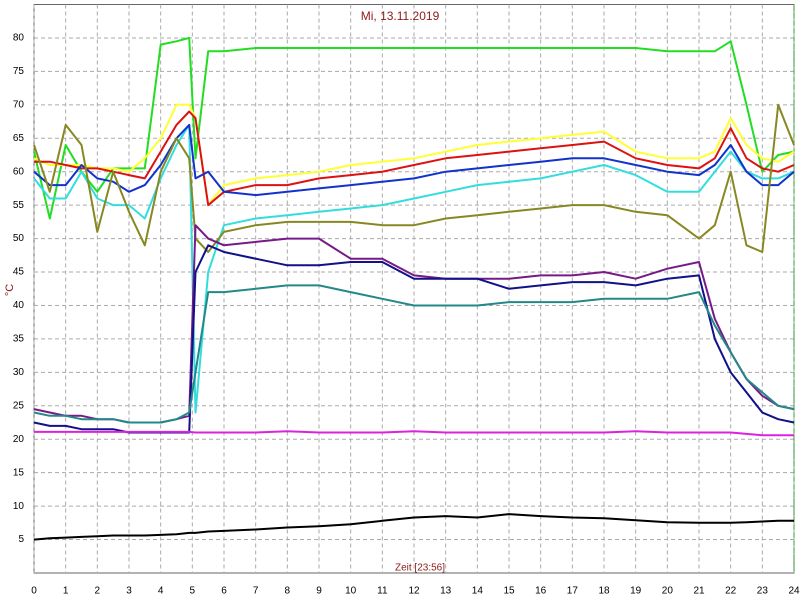 The height and width of the screenshot is (600, 800). What do you see at coordinates (21, 539) in the screenshot?
I see `y-tick-label: 5` at bounding box center [21, 539].